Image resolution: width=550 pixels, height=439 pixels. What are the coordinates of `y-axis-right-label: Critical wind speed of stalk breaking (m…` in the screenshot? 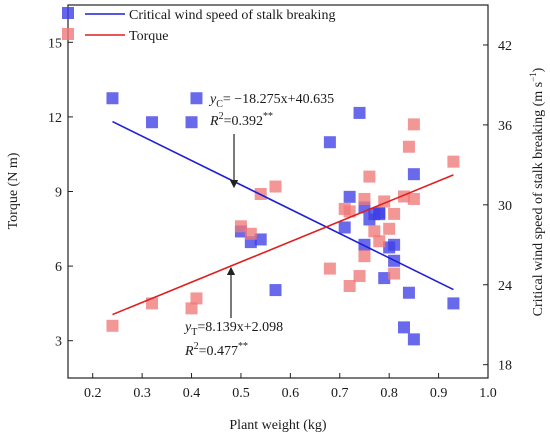 It's located at (537, 191).